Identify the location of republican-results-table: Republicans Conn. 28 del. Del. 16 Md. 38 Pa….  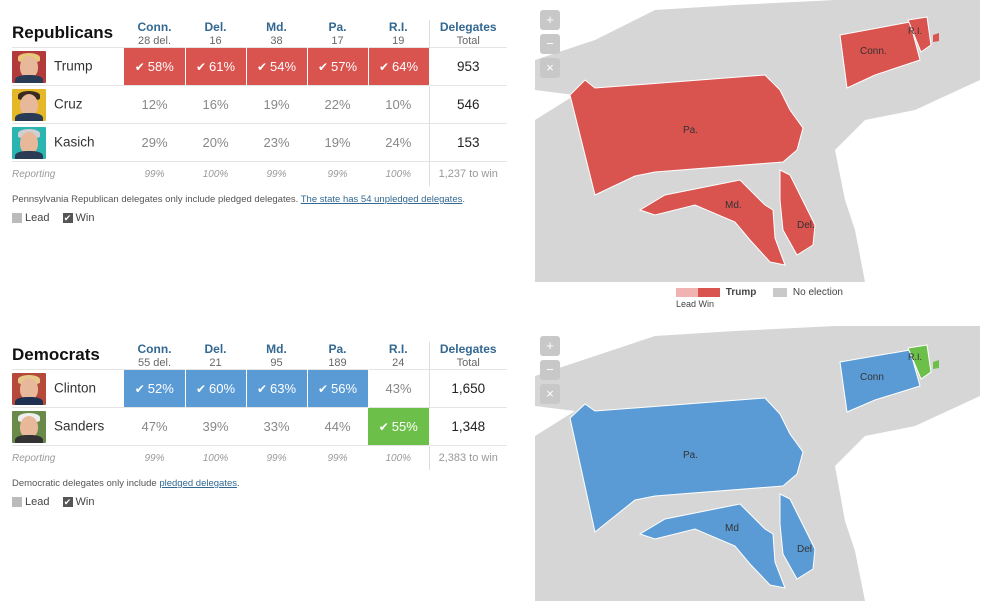
(259, 103).